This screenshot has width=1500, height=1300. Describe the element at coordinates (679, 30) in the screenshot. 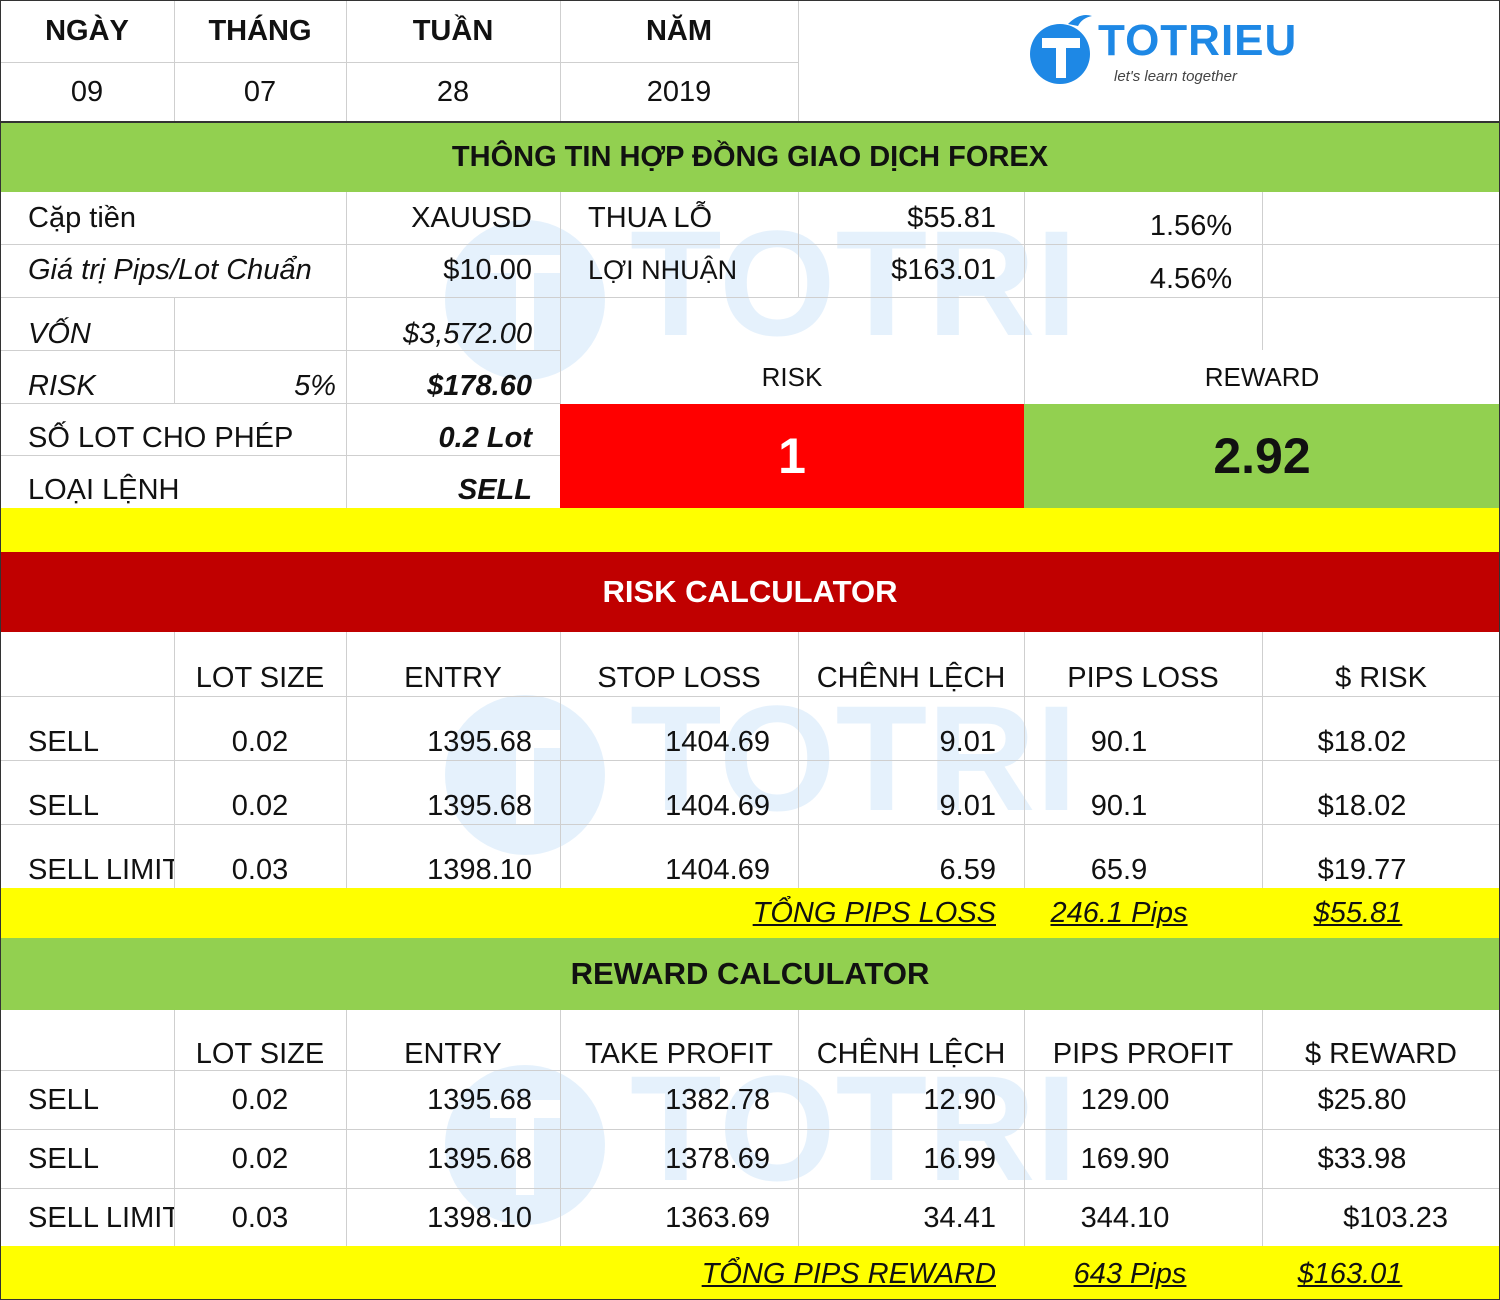

I see `header-label-year: NĂM` at that location.